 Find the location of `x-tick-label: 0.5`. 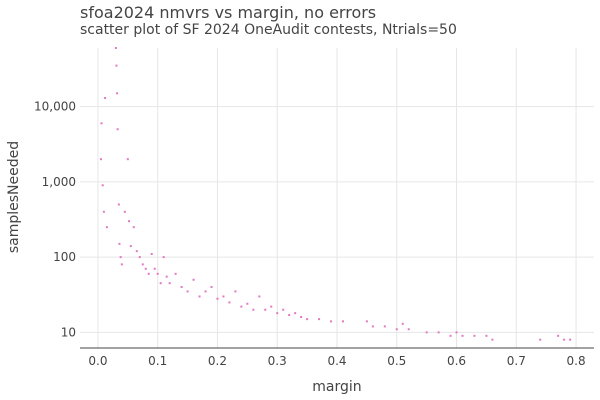

x-tick-label: 0.5 is located at coordinates (396, 361).